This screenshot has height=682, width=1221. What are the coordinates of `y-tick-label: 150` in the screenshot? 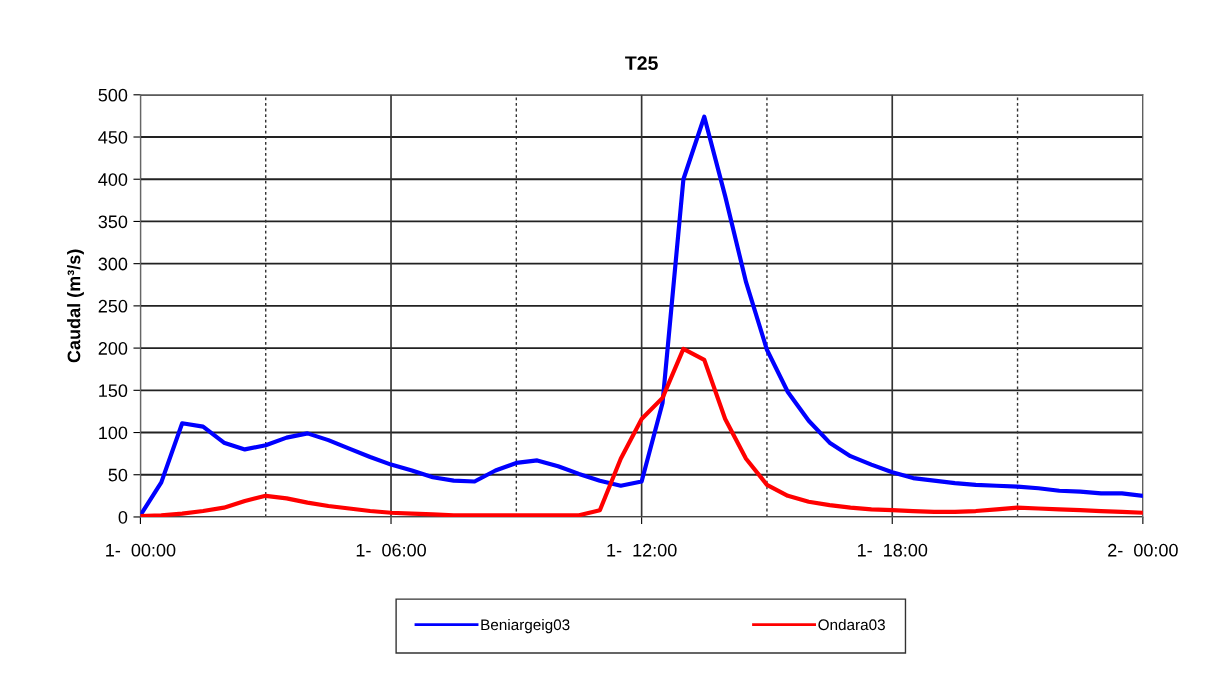 It's located at (113, 391).